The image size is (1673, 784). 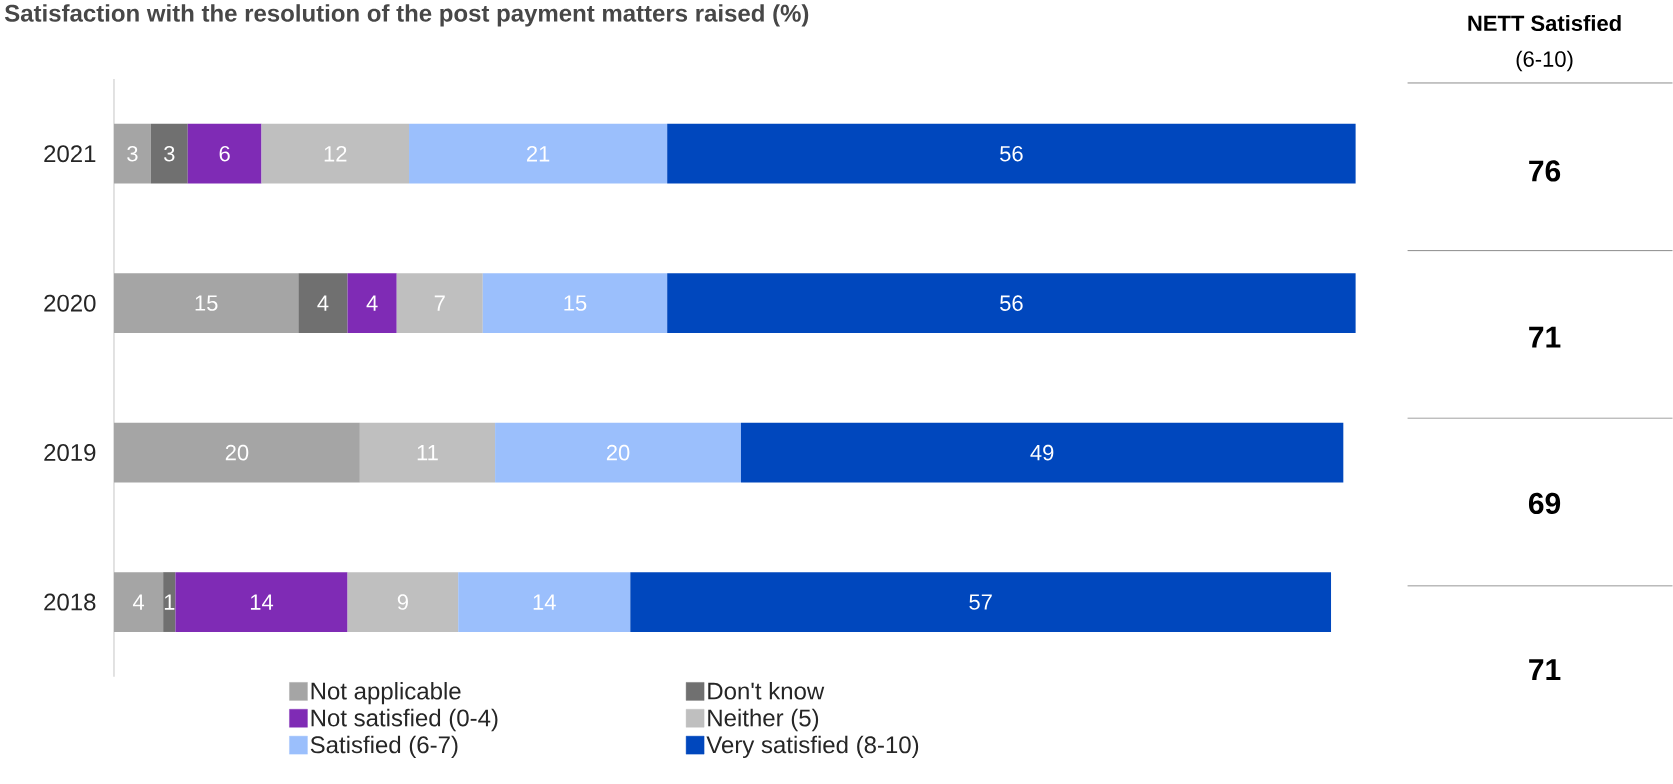 What do you see at coordinates (1545, 171) in the screenshot?
I see `text: 76` at bounding box center [1545, 171].